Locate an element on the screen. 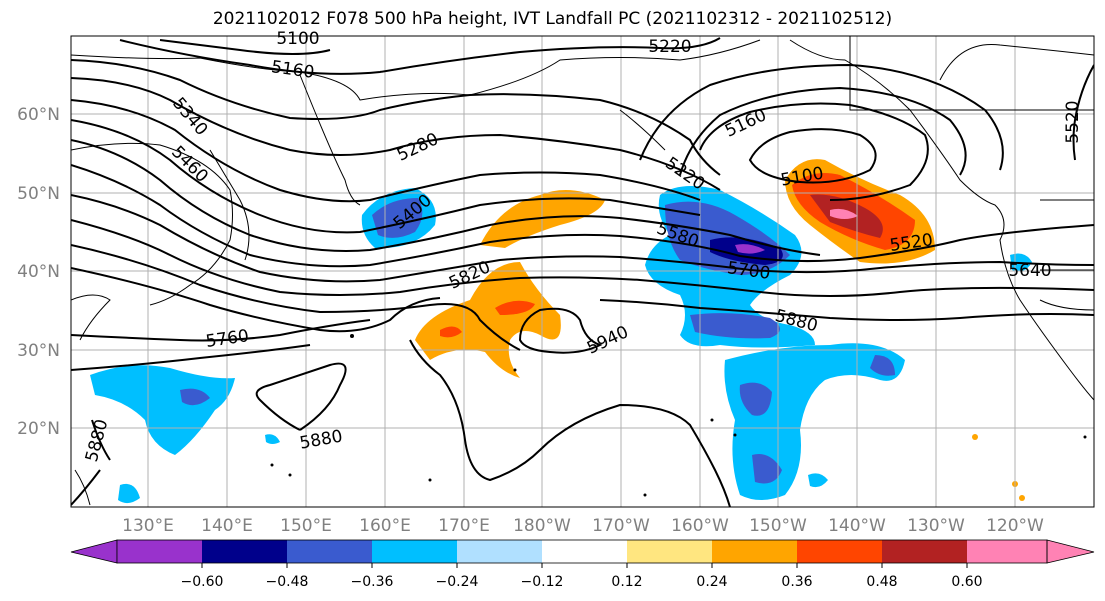 Image resolution: width=1105 pixels, height=601 pixels. lon-label: 120°W is located at coordinates (1015, 526).